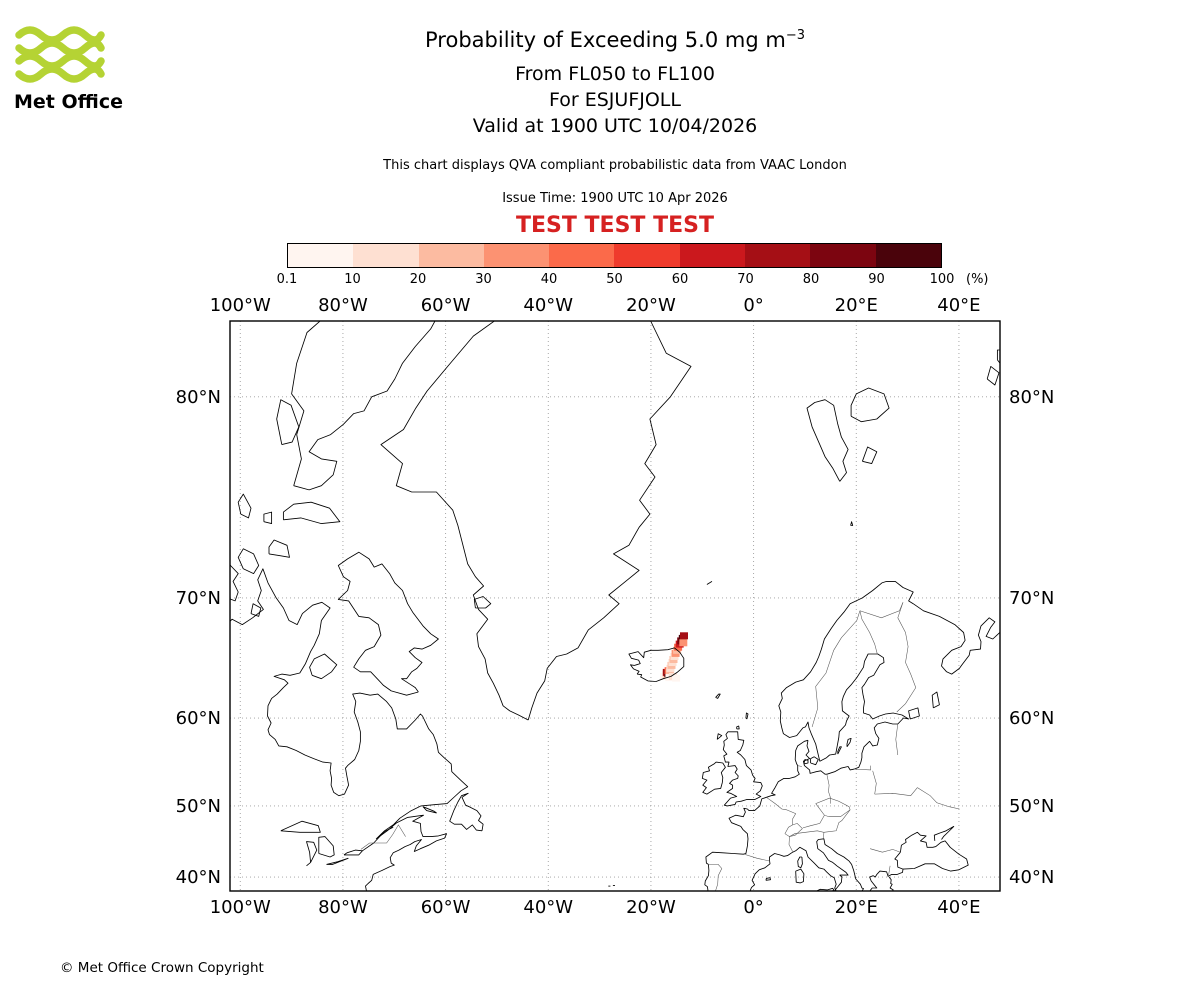  What do you see at coordinates (660, 746) in the screenshot?
I see `country-borders` at bounding box center [660, 746].